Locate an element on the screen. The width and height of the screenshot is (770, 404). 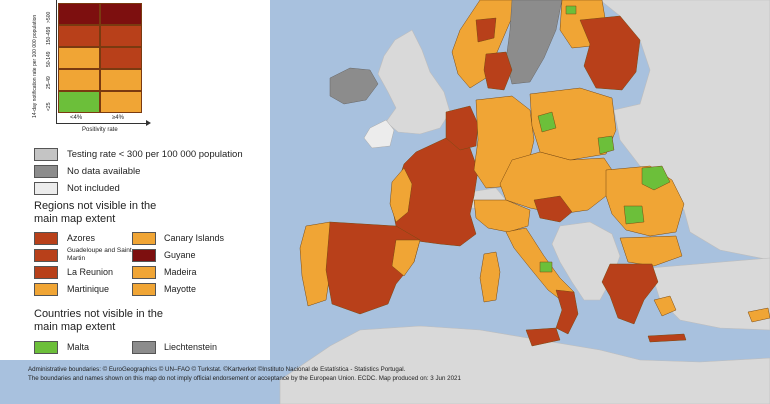
guyane-swatch is located at coordinates (144, 255).